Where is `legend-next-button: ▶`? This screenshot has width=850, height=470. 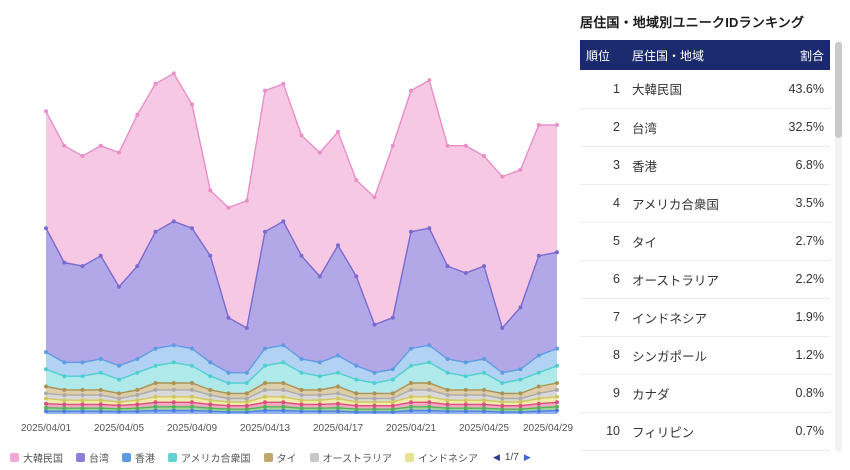 legend-next-button: ▶ is located at coordinates (527, 457).